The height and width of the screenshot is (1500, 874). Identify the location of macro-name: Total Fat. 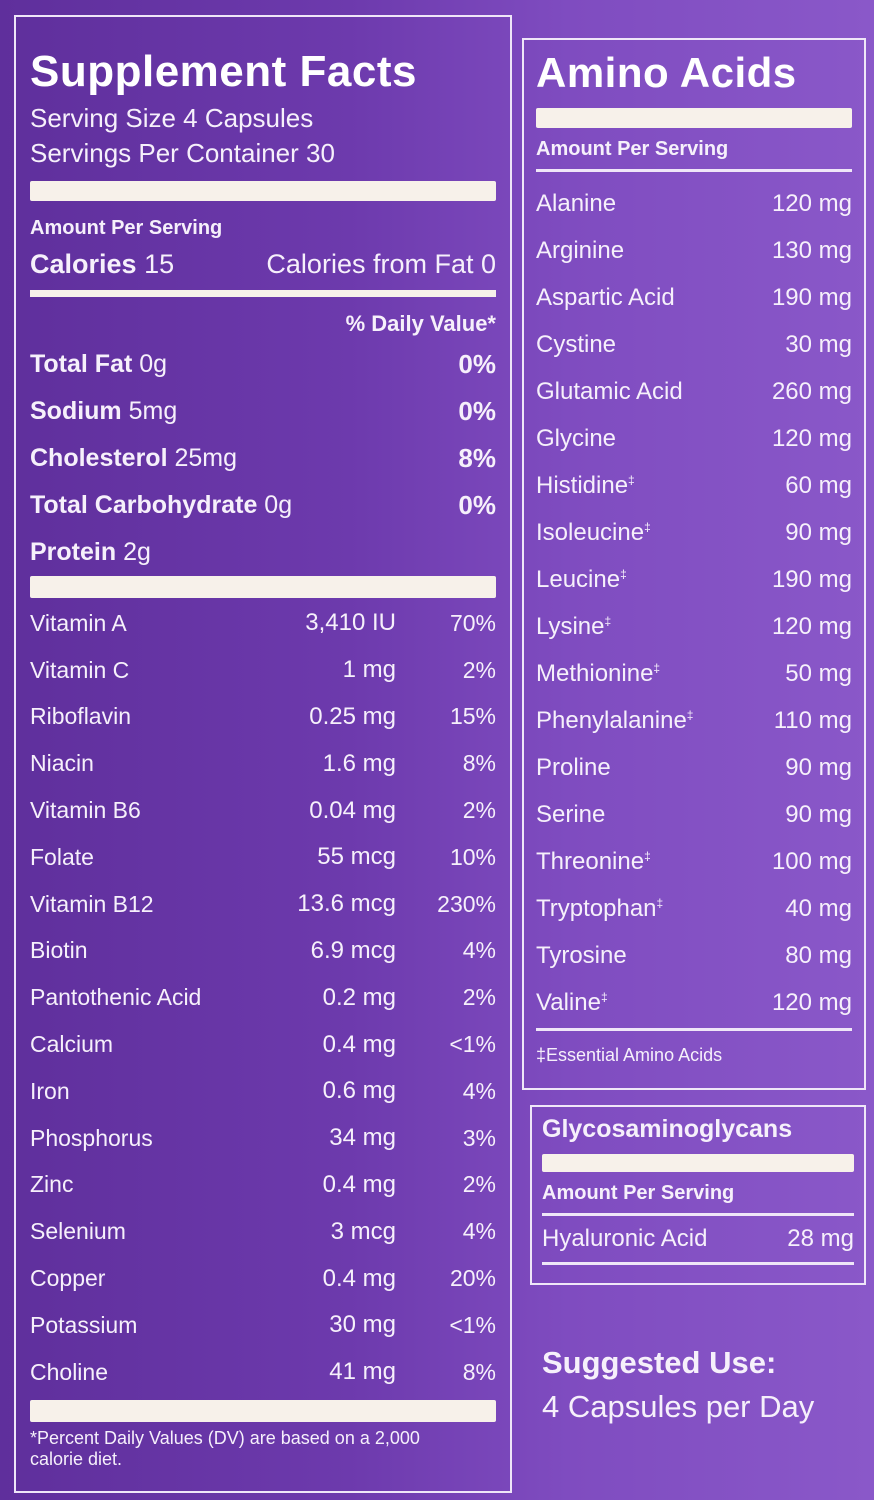
(81, 364).